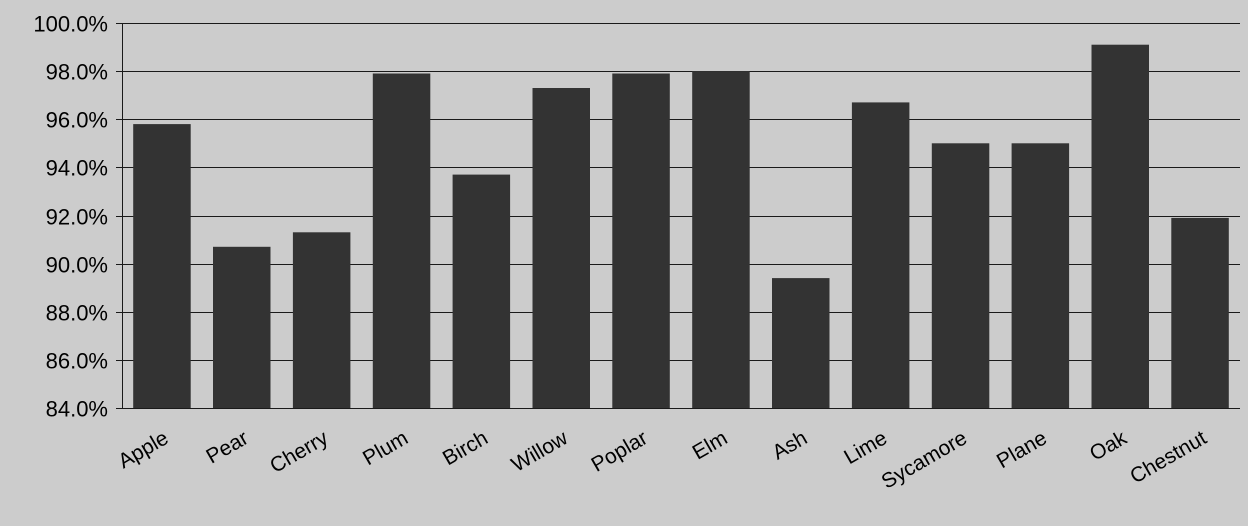 This screenshot has width=1248, height=526. Describe the element at coordinates (641, 240) in the screenshot. I see `bar-poplar` at that location.